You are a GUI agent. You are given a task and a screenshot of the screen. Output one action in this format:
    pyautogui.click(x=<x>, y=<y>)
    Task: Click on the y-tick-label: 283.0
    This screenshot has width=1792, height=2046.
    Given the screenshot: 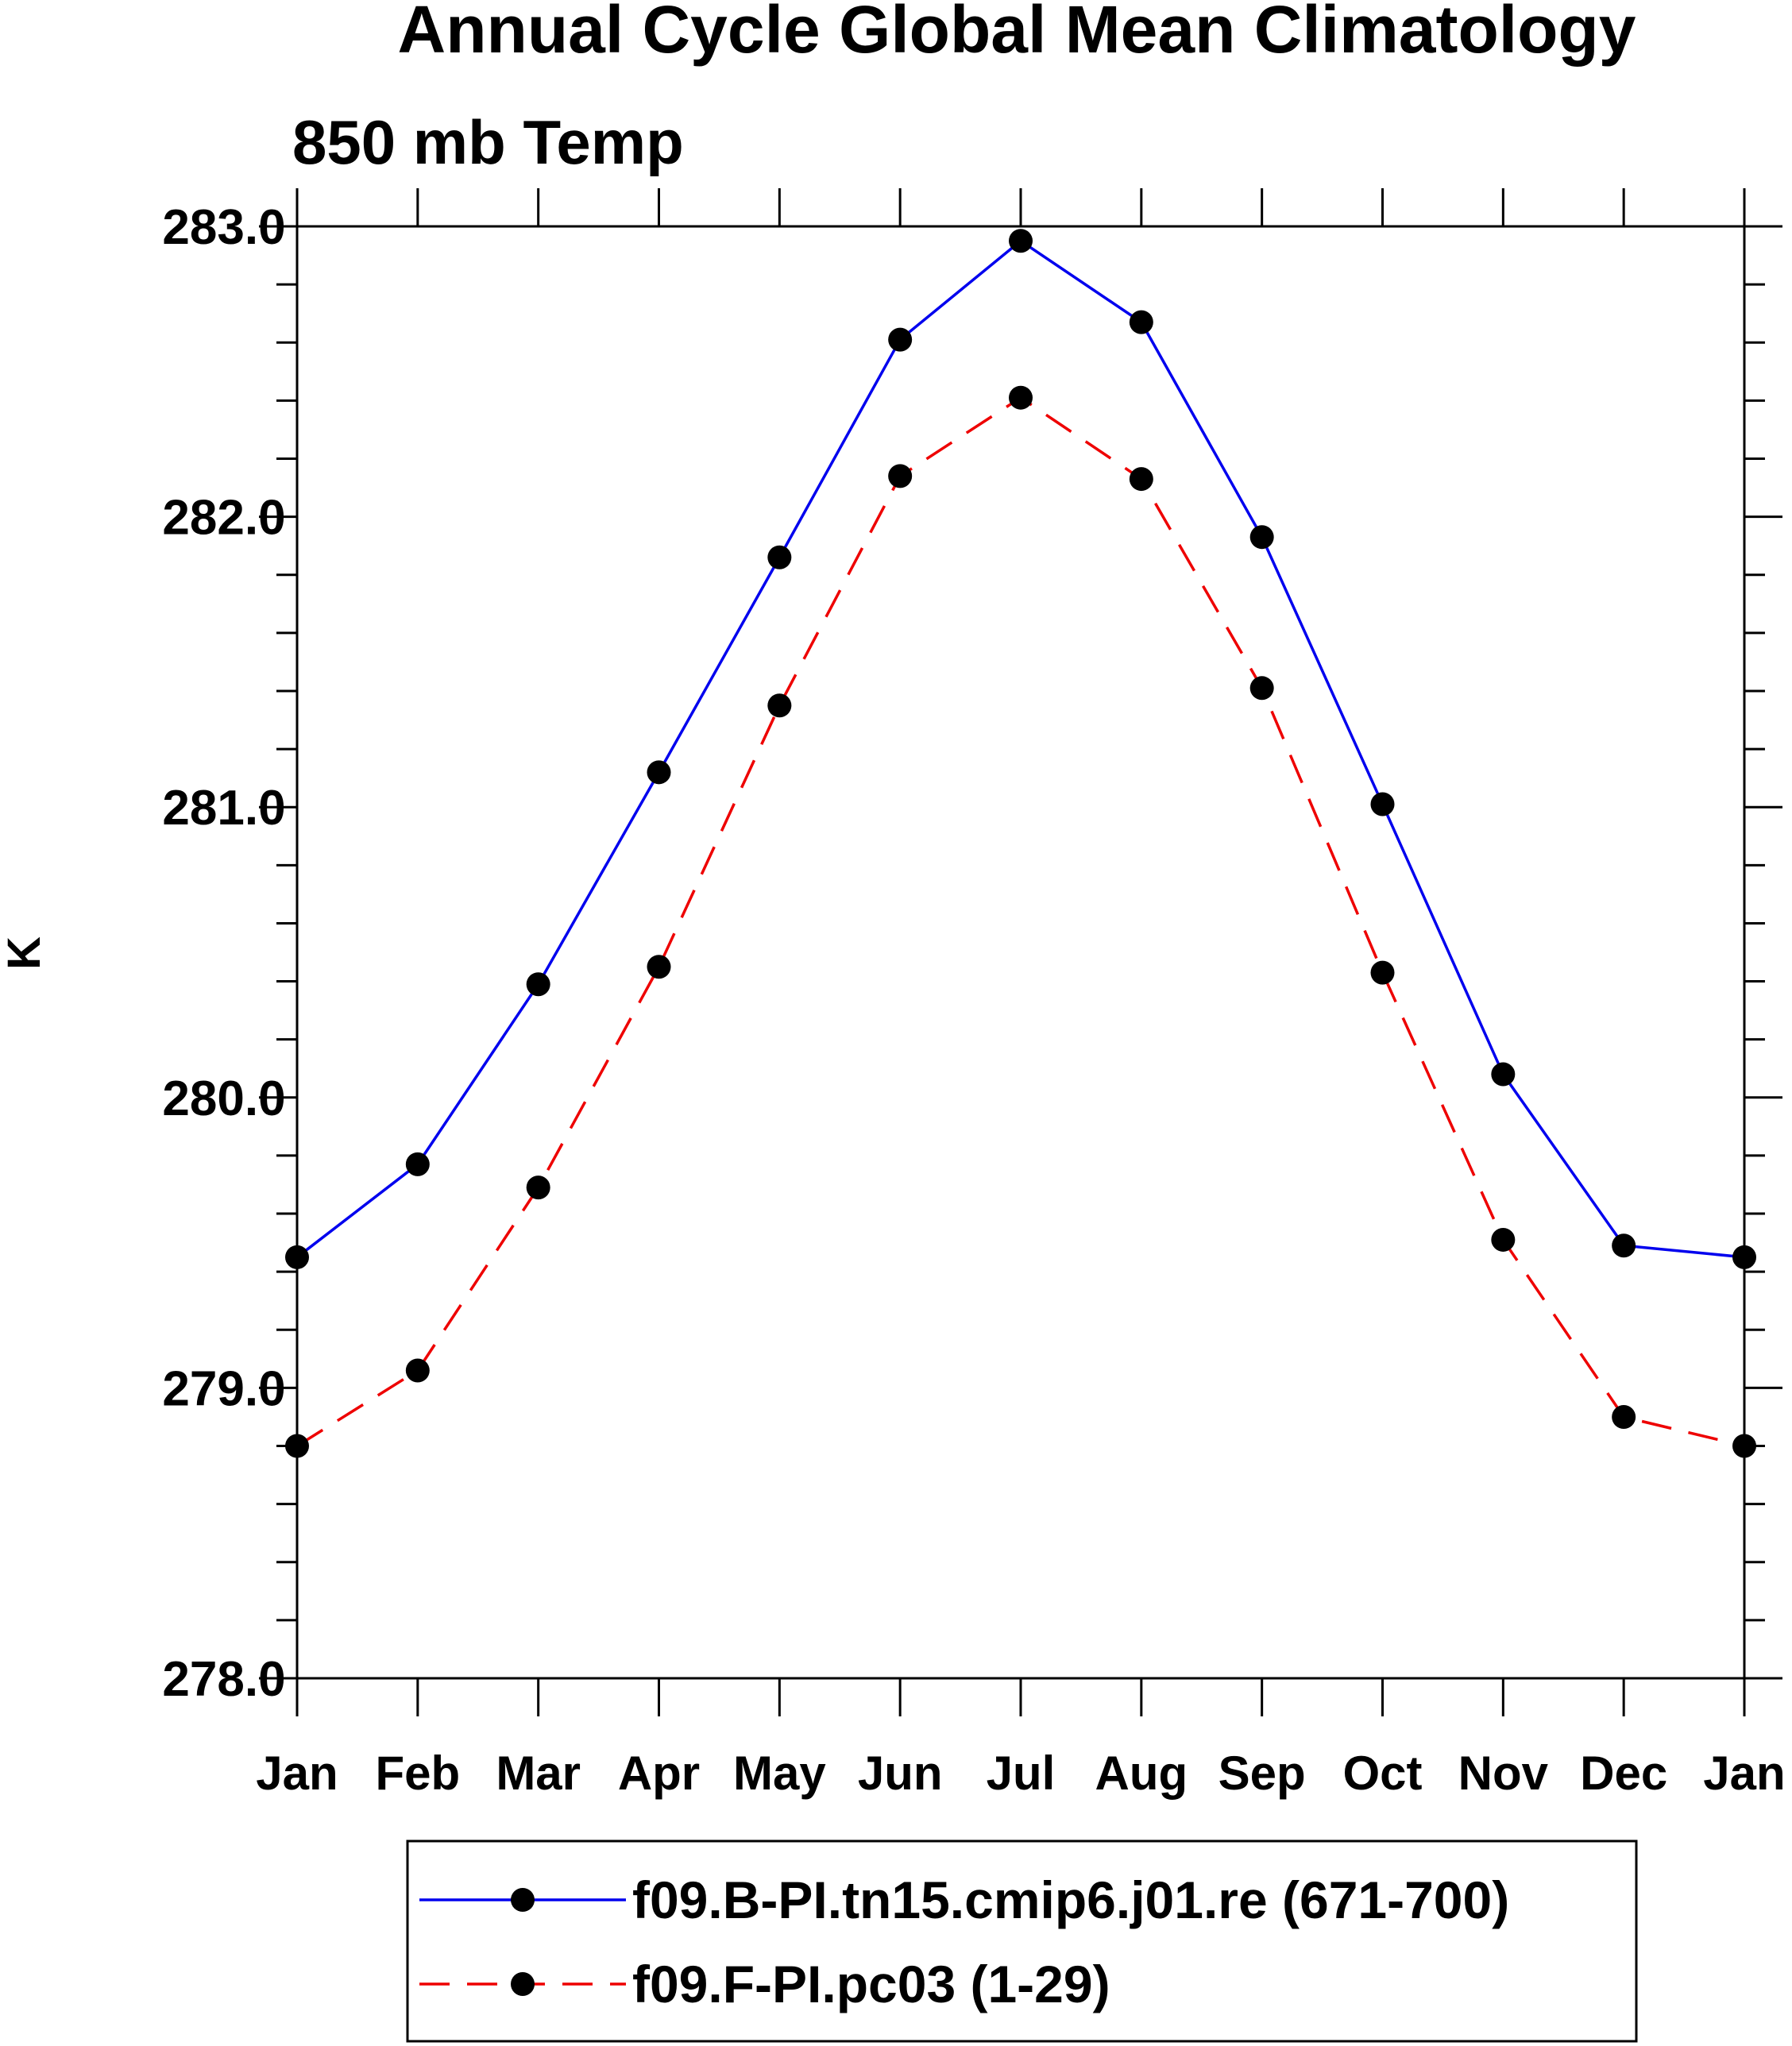 What is the action you would take?
    pyautogui.click(x=224, y=227)
    